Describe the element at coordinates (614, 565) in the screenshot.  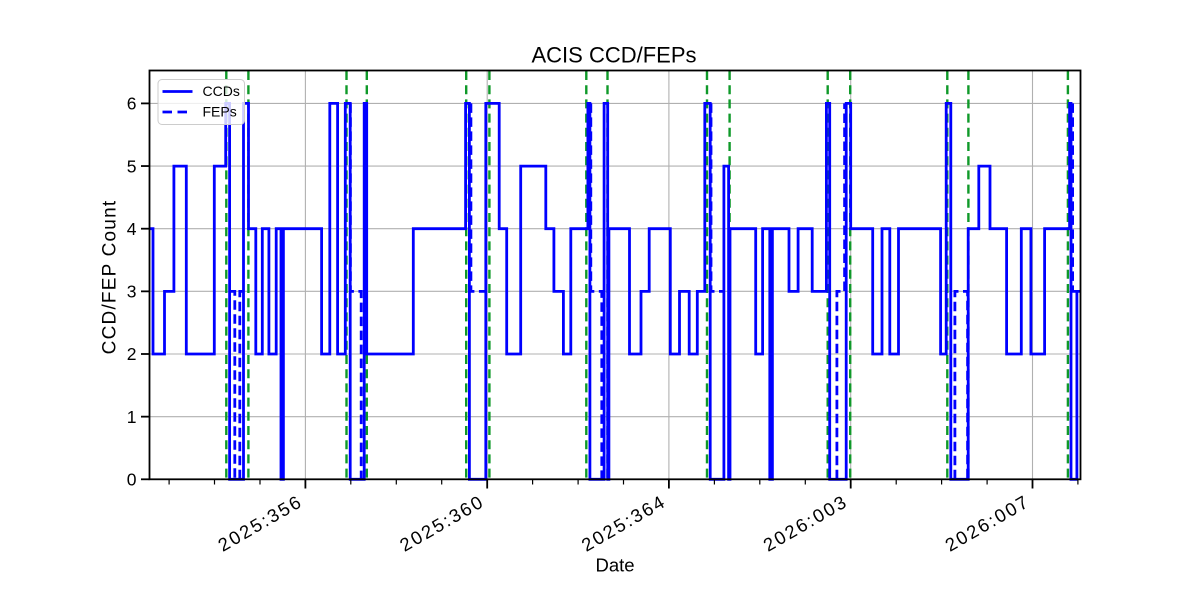
I see `svg-text: Date` at that location.